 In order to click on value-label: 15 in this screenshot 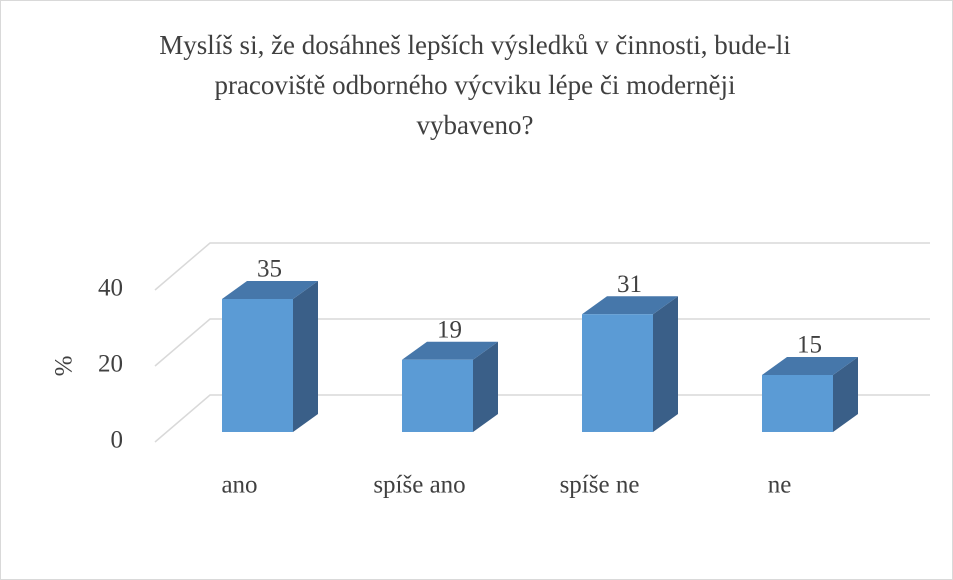, I will do `click(809, 345)`.